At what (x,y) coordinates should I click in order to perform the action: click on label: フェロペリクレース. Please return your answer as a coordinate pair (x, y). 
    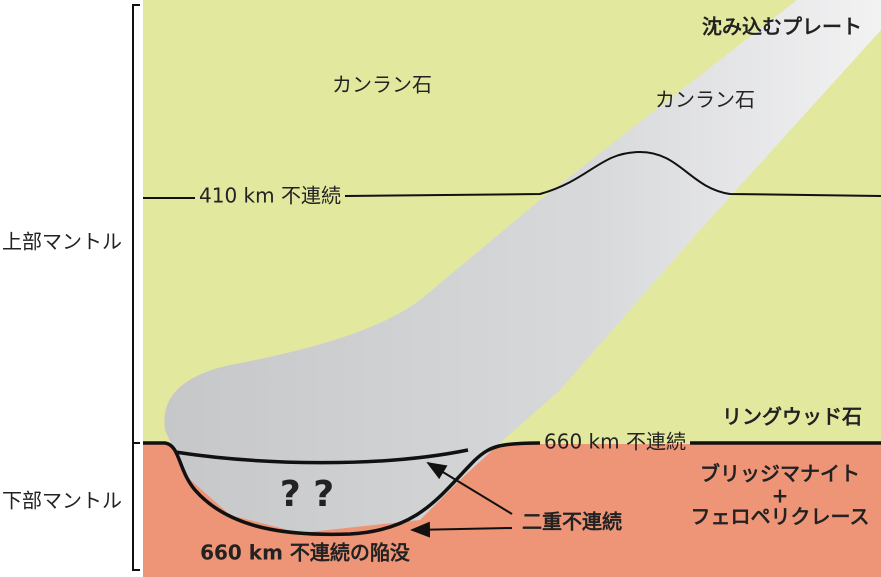
    Looking at the image, I should click on (780, 517).